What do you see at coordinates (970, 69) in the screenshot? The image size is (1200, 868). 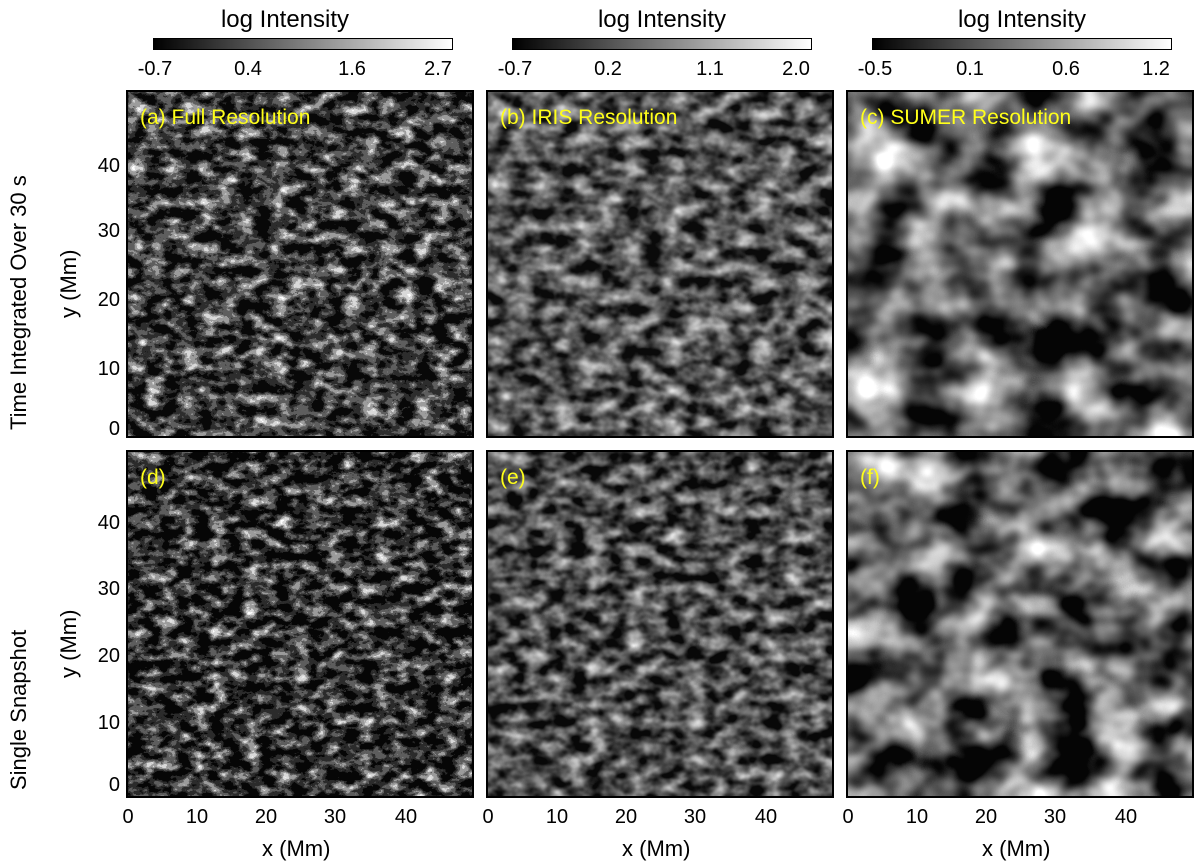 I see `colorbar-tick: 0.1` at bounding box center [970, 69].